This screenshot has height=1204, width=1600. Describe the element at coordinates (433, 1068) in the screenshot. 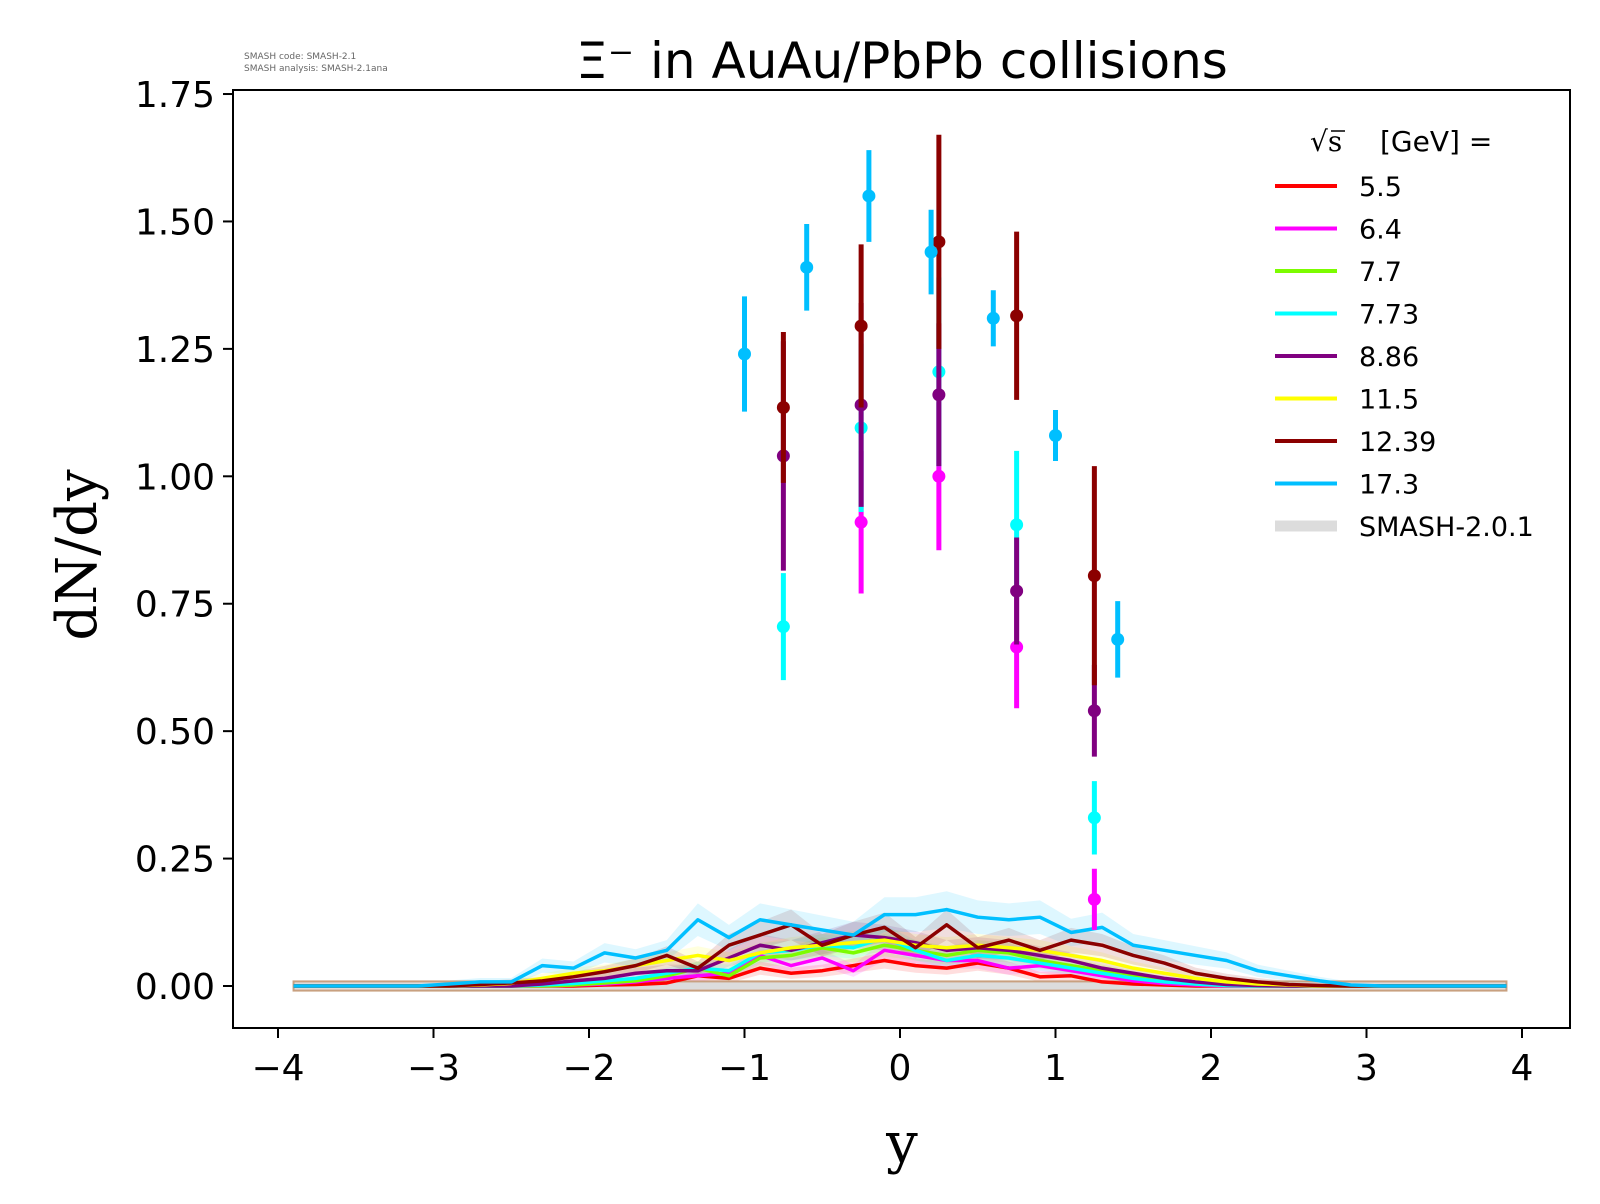

I see `x-tick-label: −3` at that location.